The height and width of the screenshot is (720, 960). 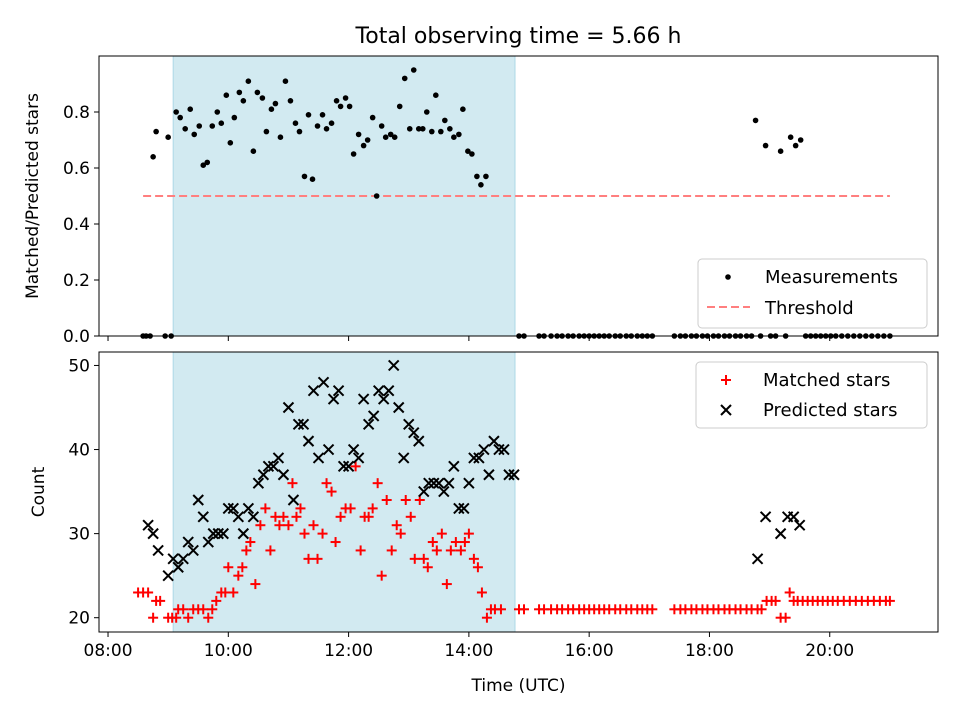 What do you see at coordinates (809, 308) in the screenshot?
I see `legend-threshold-label: Threshold` at bounding box center [809, 308].